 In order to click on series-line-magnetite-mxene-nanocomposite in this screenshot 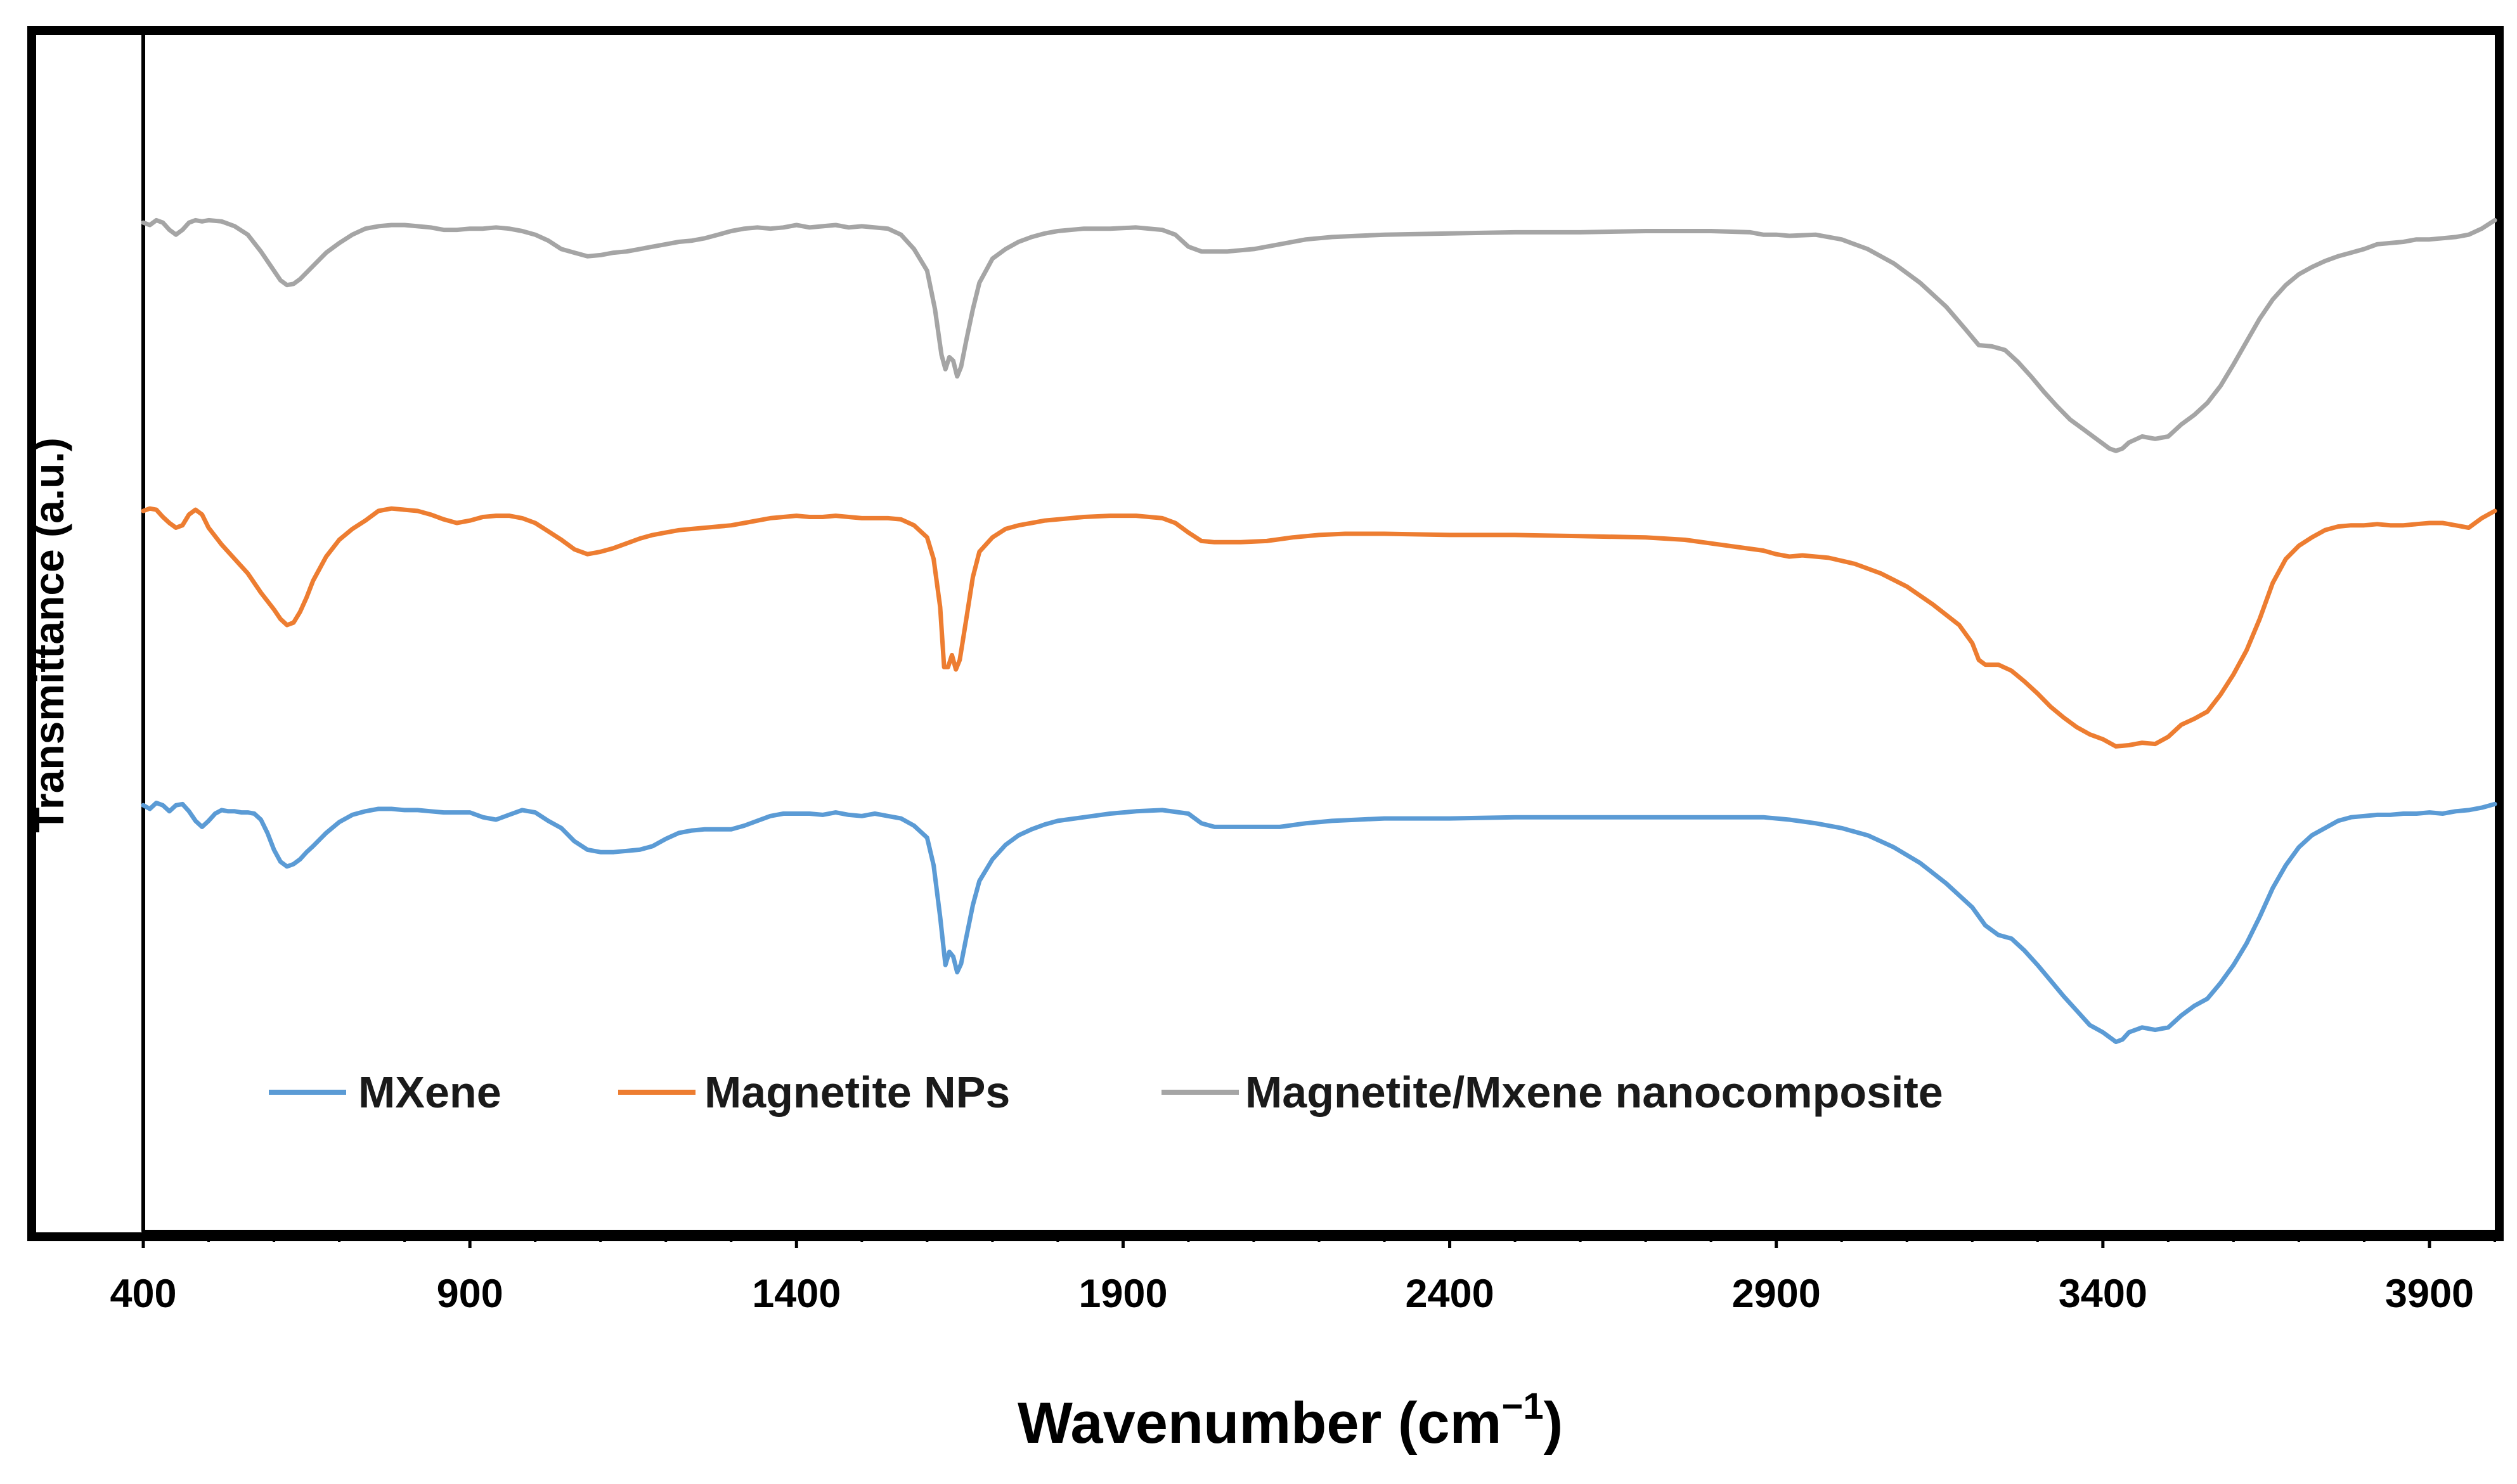, I will do `click(1319, 335)`.